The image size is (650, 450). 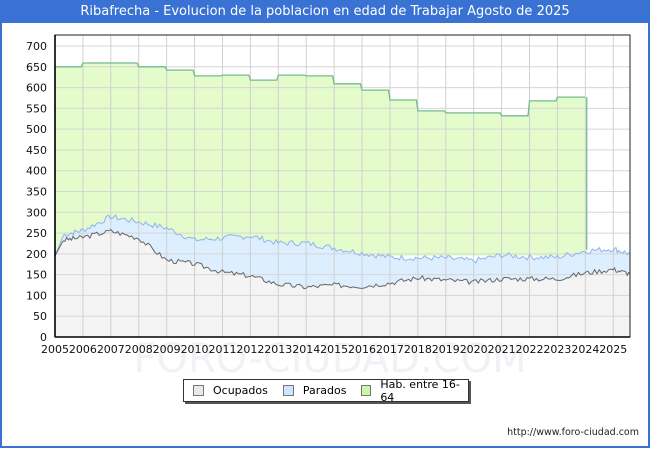 What do you see at coordinates (111, 349) in the screenshot?
I see `svg-text: 2007` at bounding box center [111, 349].